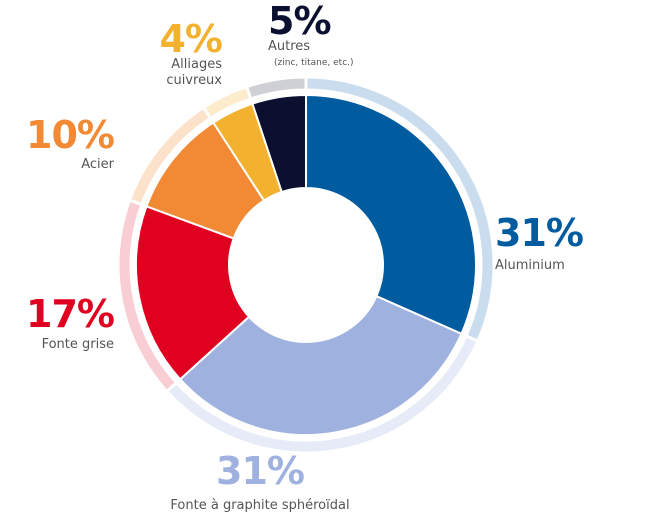 The height and width of the screenshot is (531, 664). Describe the element at coordinates (260, 505) in the screenshot. I see `fonte-graphite-name: Fonte à graphite sphéroïdal` at that location.